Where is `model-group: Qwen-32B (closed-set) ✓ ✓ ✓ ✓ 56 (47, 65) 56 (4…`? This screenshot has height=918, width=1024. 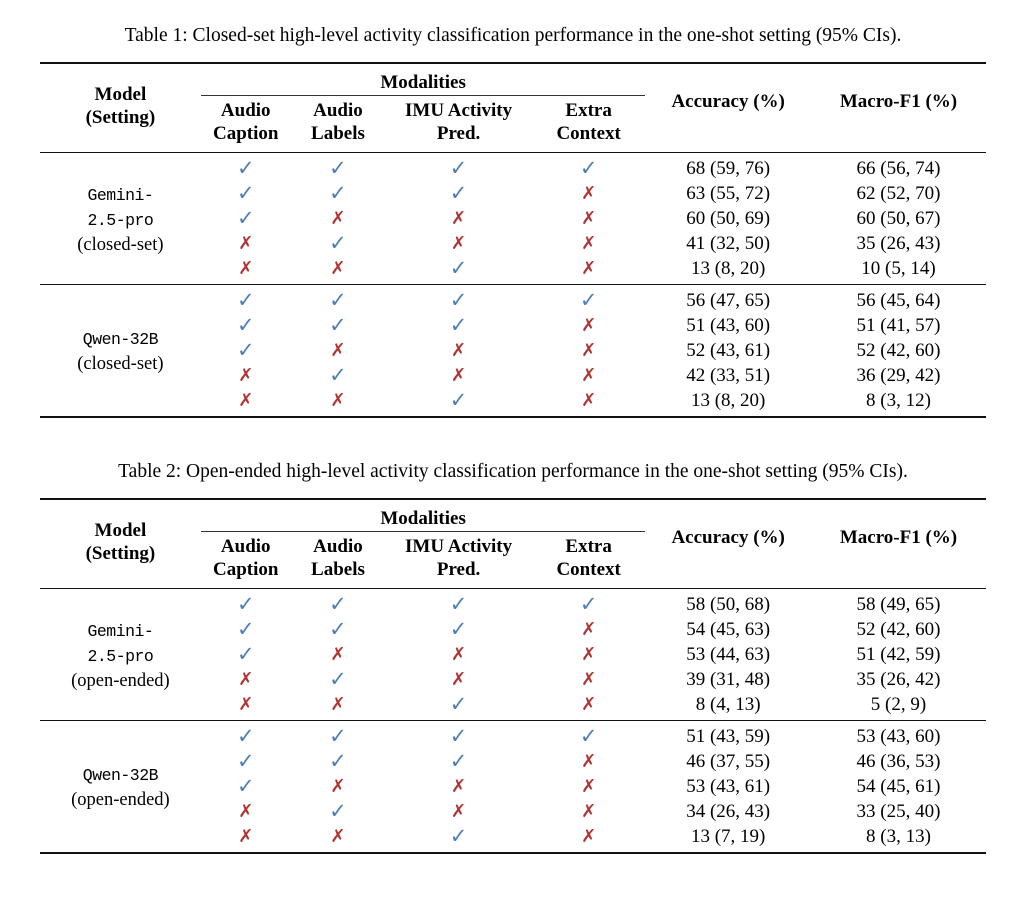
model-group: Qwen-32B (closed-set) ✓ ✓ ✓ ✓ 56 (47, 65) 56 (4… is located at coordinates (513, 351).